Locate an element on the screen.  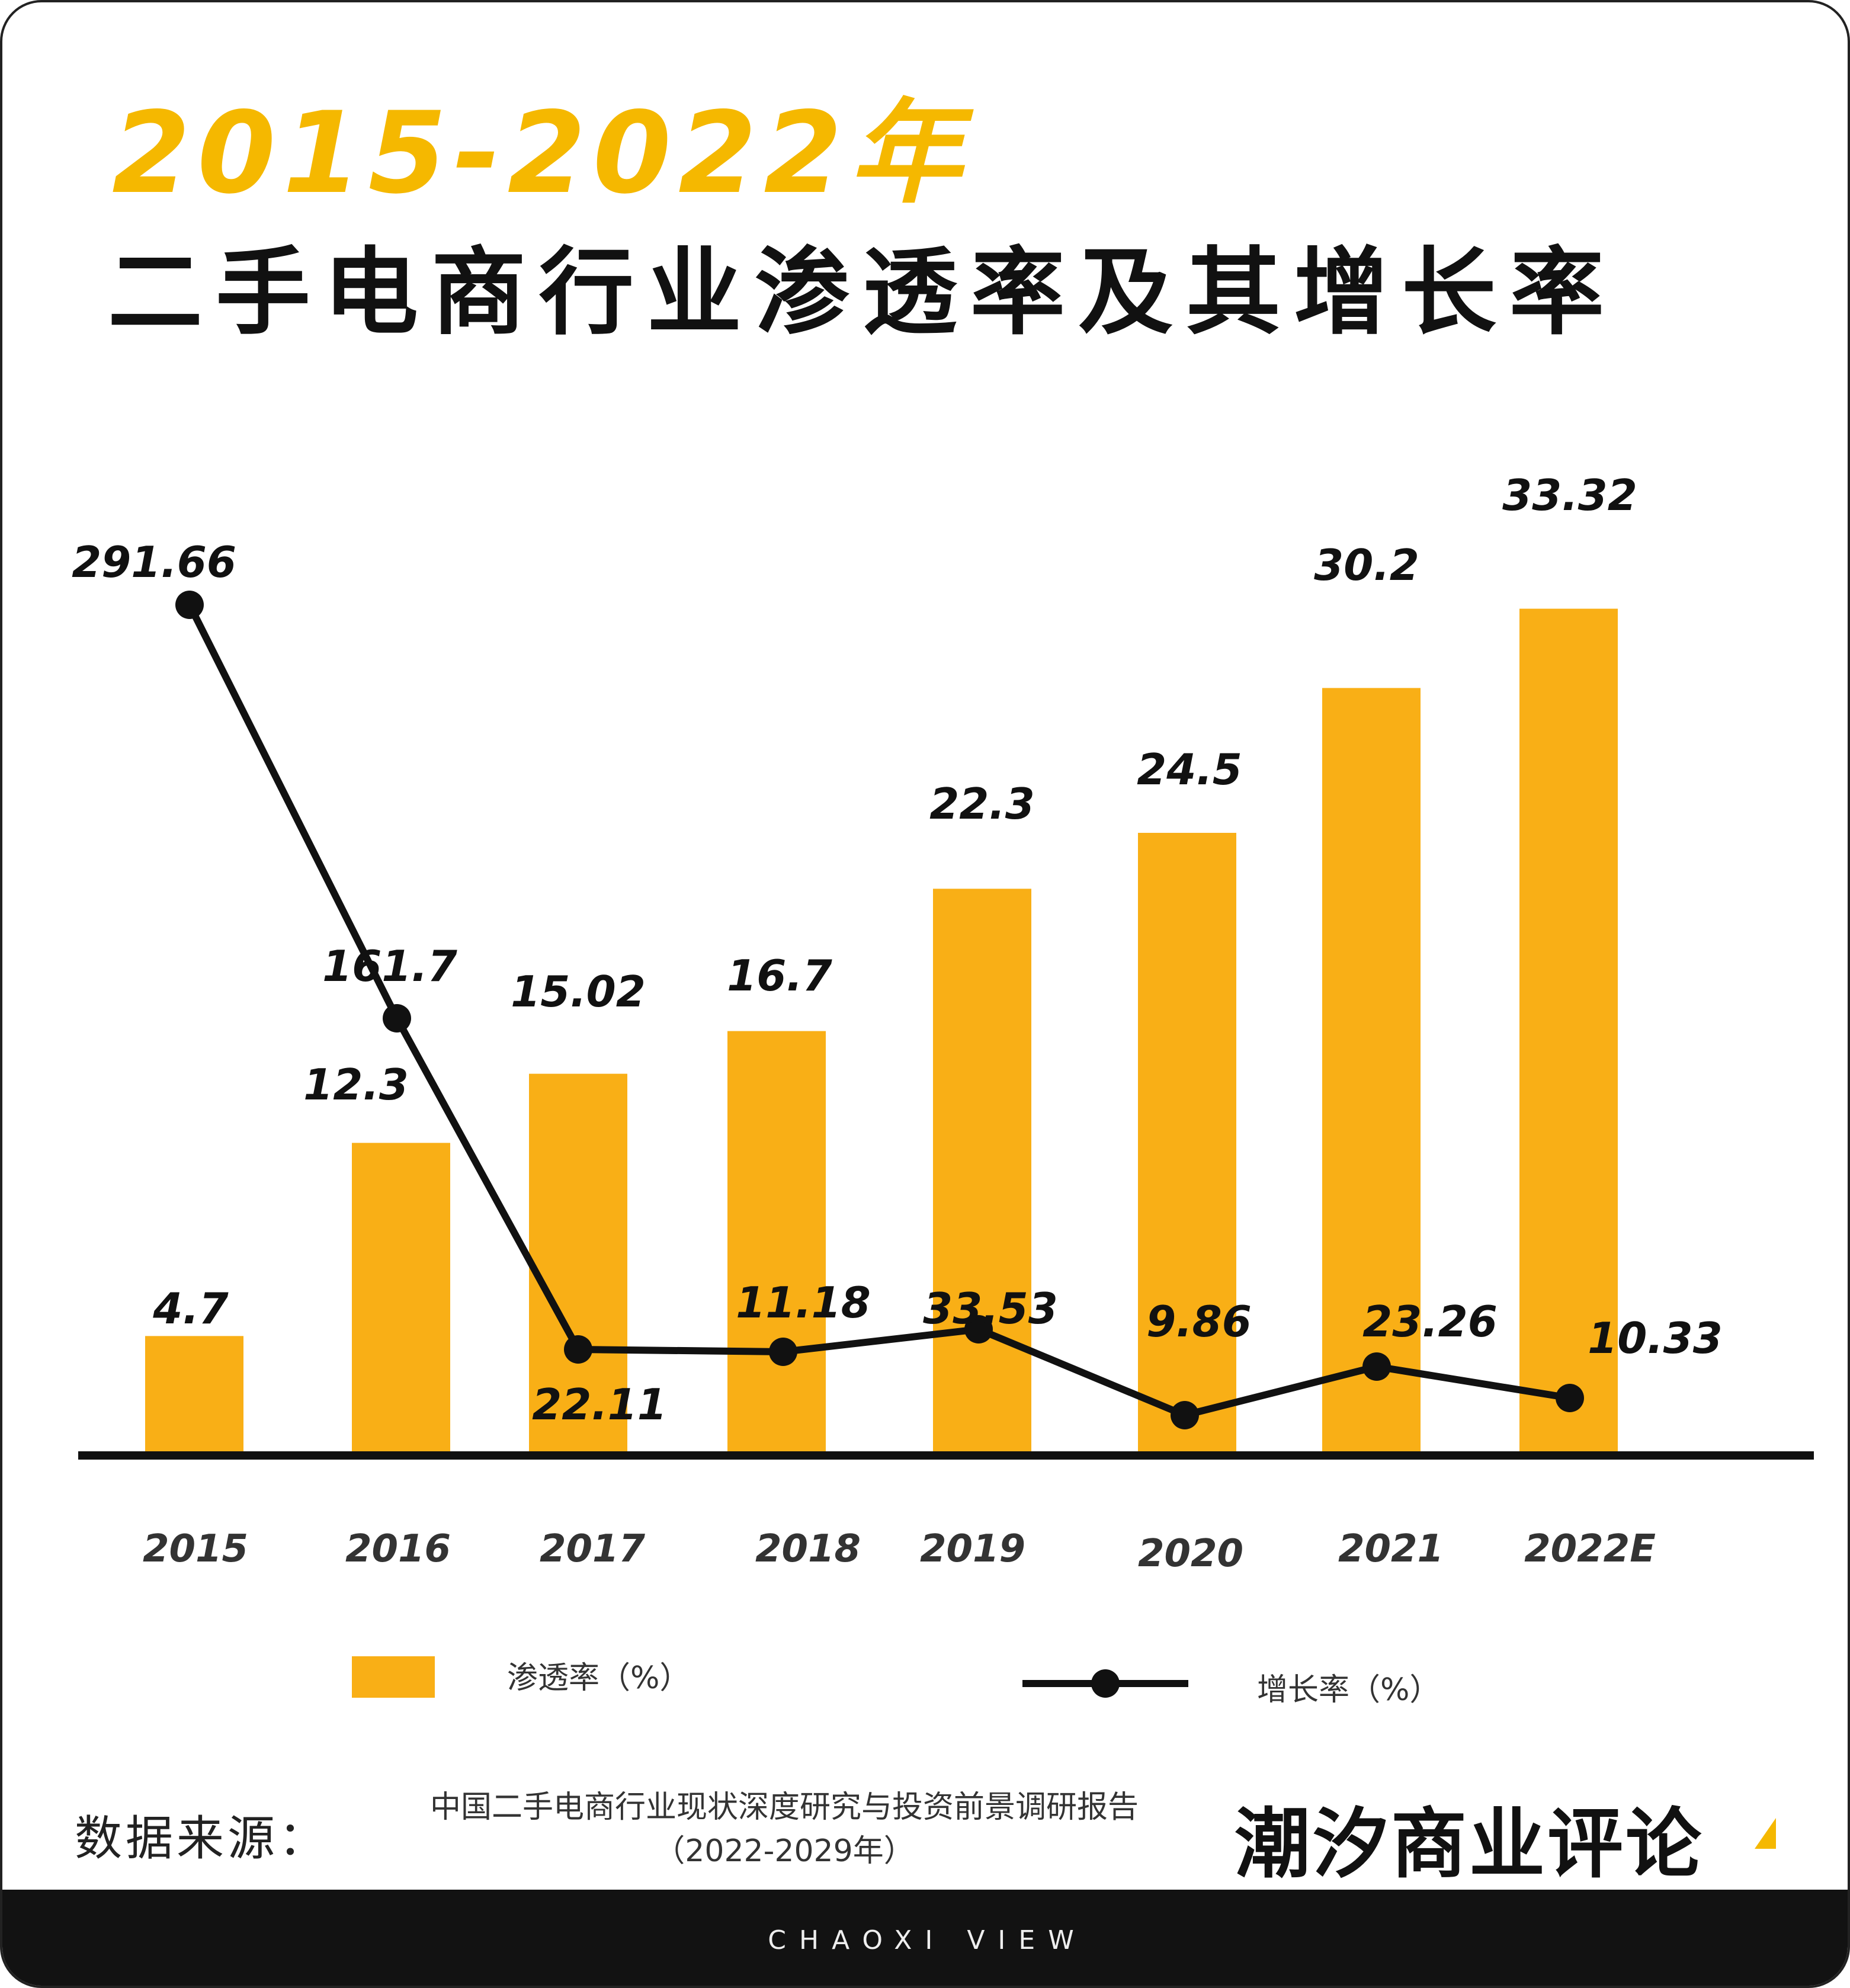
bar-2022E is located at coordinates (1568, 1031).